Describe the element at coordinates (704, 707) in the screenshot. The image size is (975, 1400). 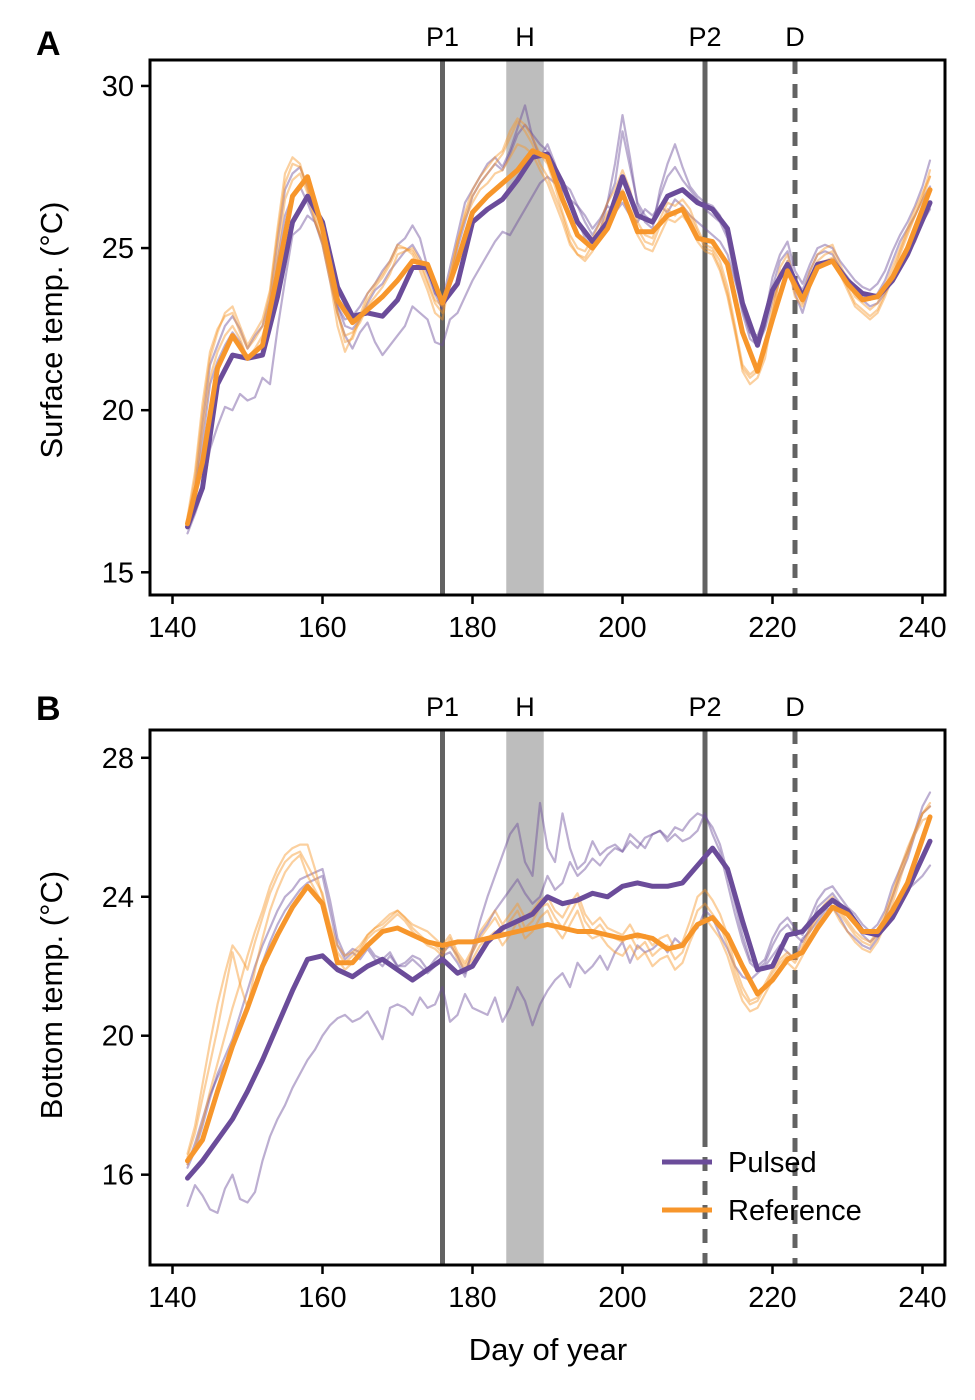
I see `panel-b-event-label-p2: P2` at that location.